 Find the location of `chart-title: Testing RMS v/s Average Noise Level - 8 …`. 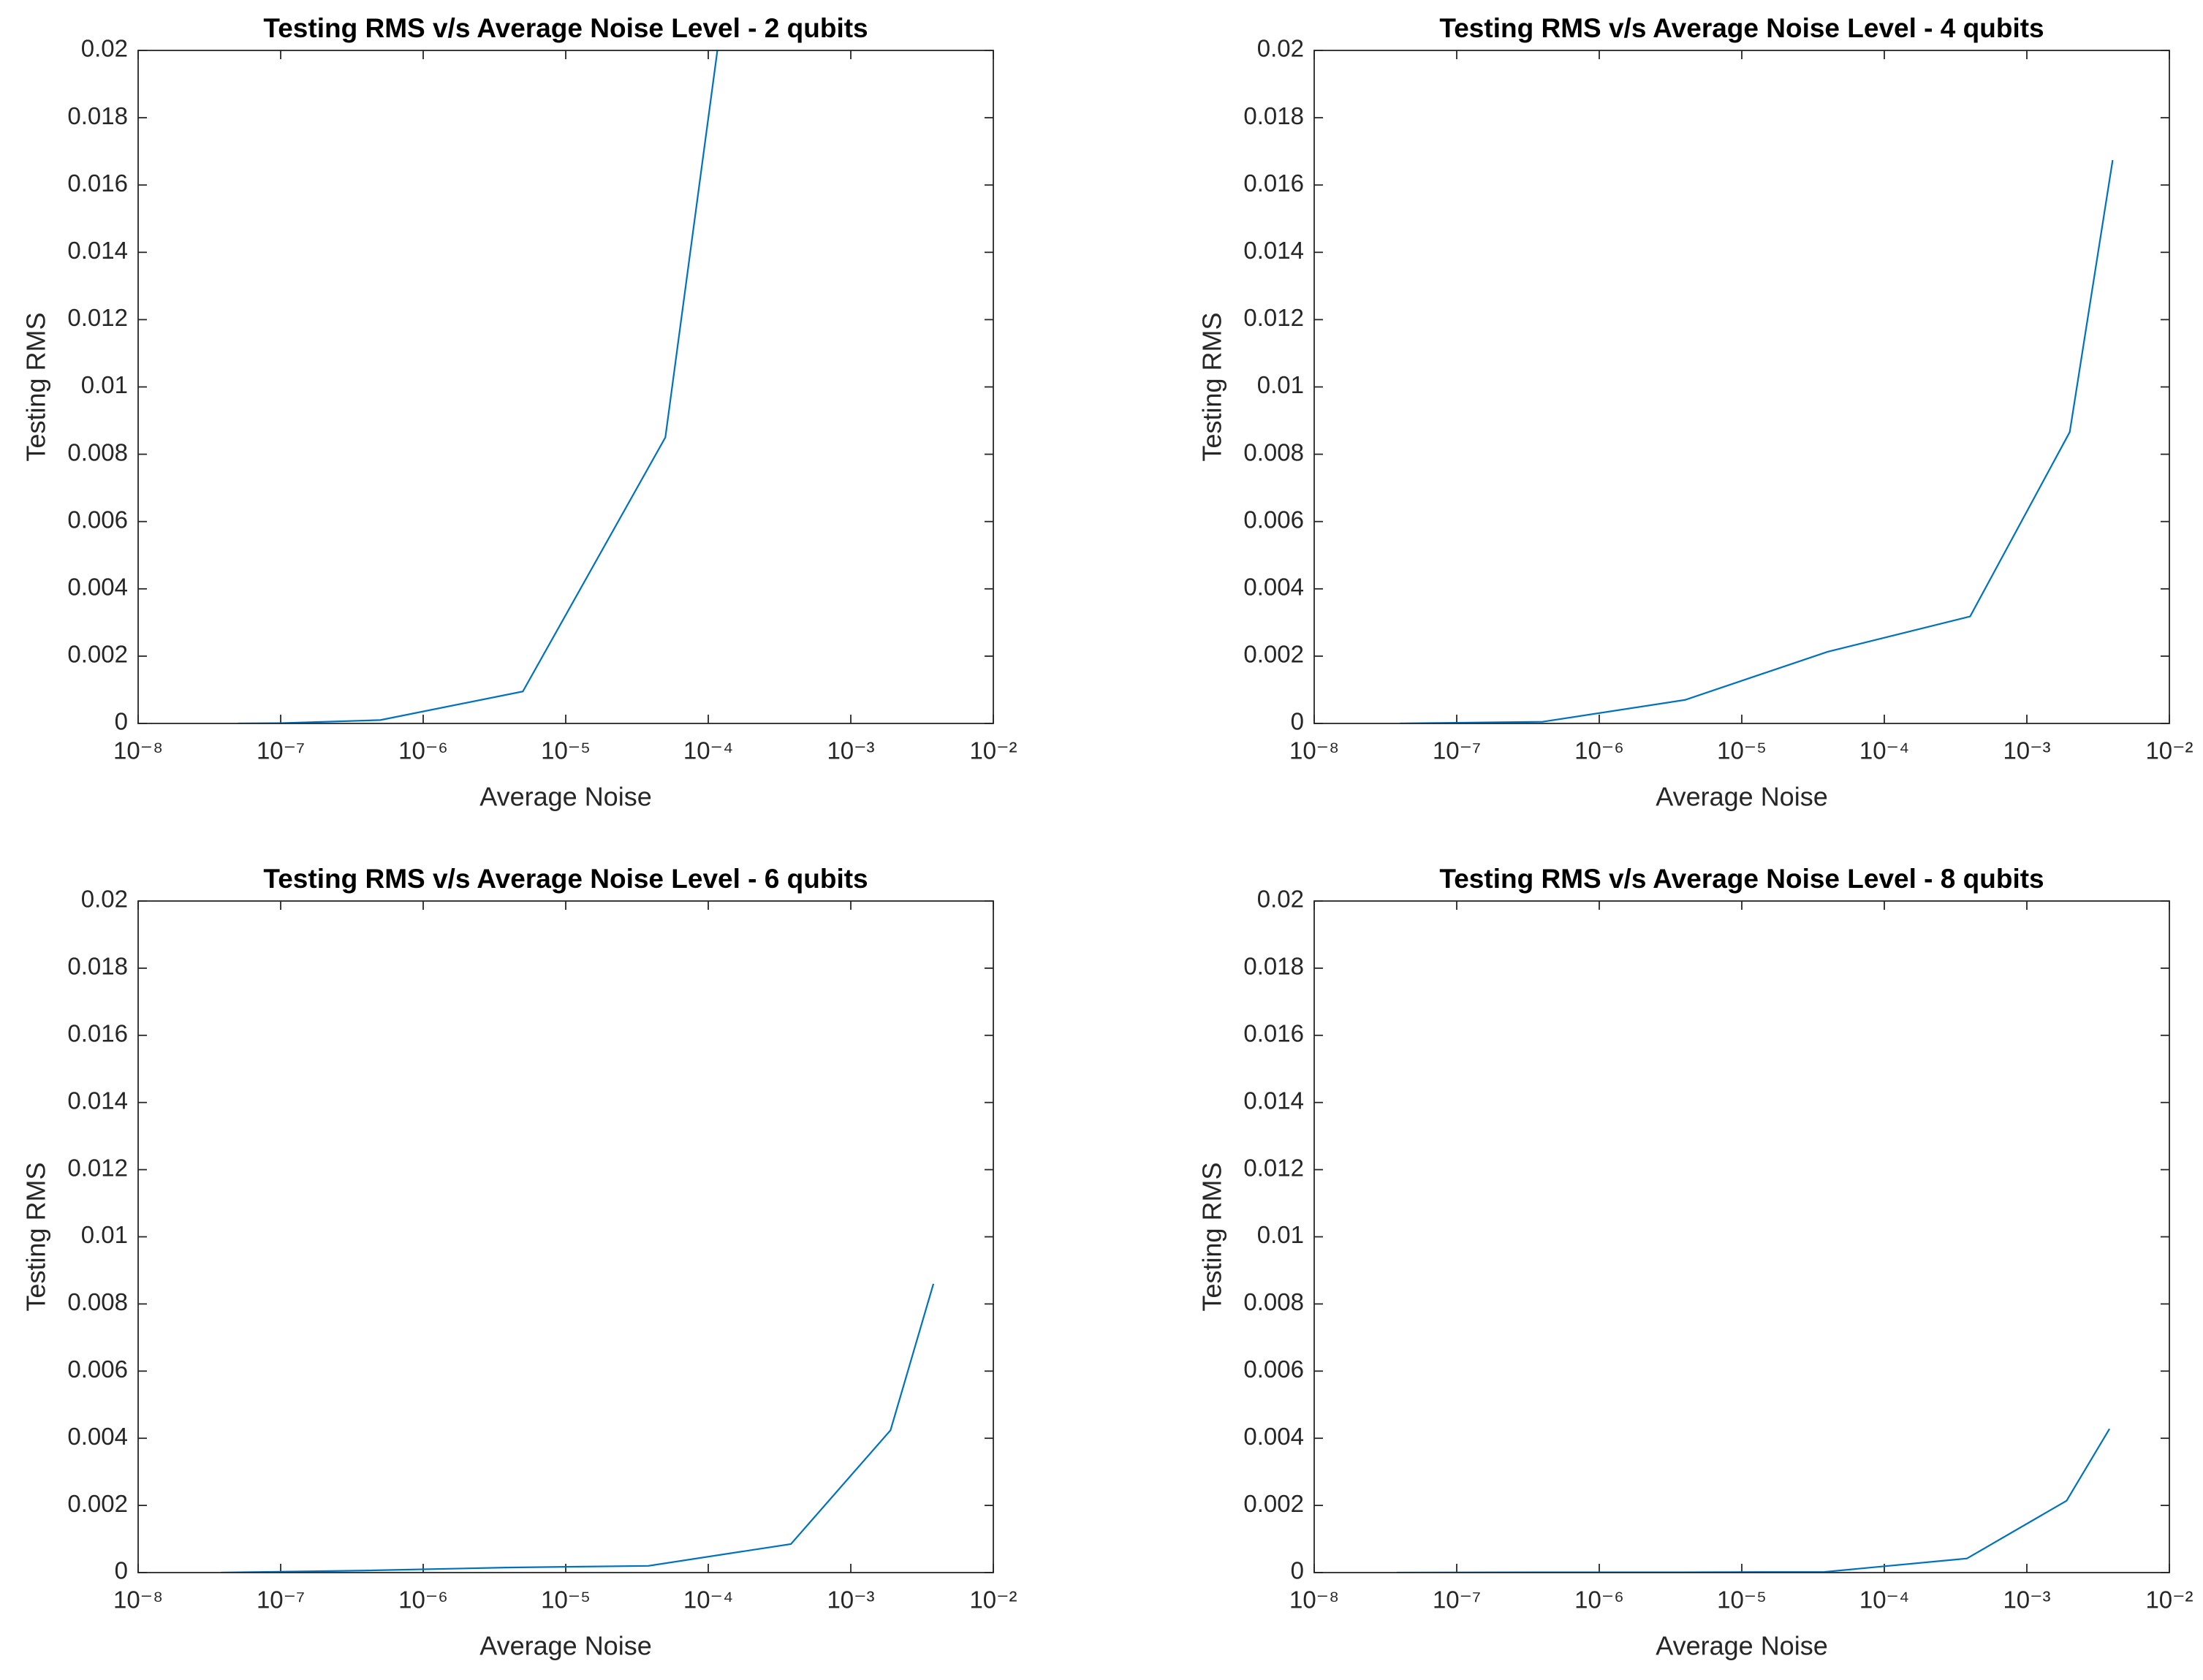

chart-title: Testing RMS v/s Average Noise Level - 8 … is located at coordinates (1741, 879).